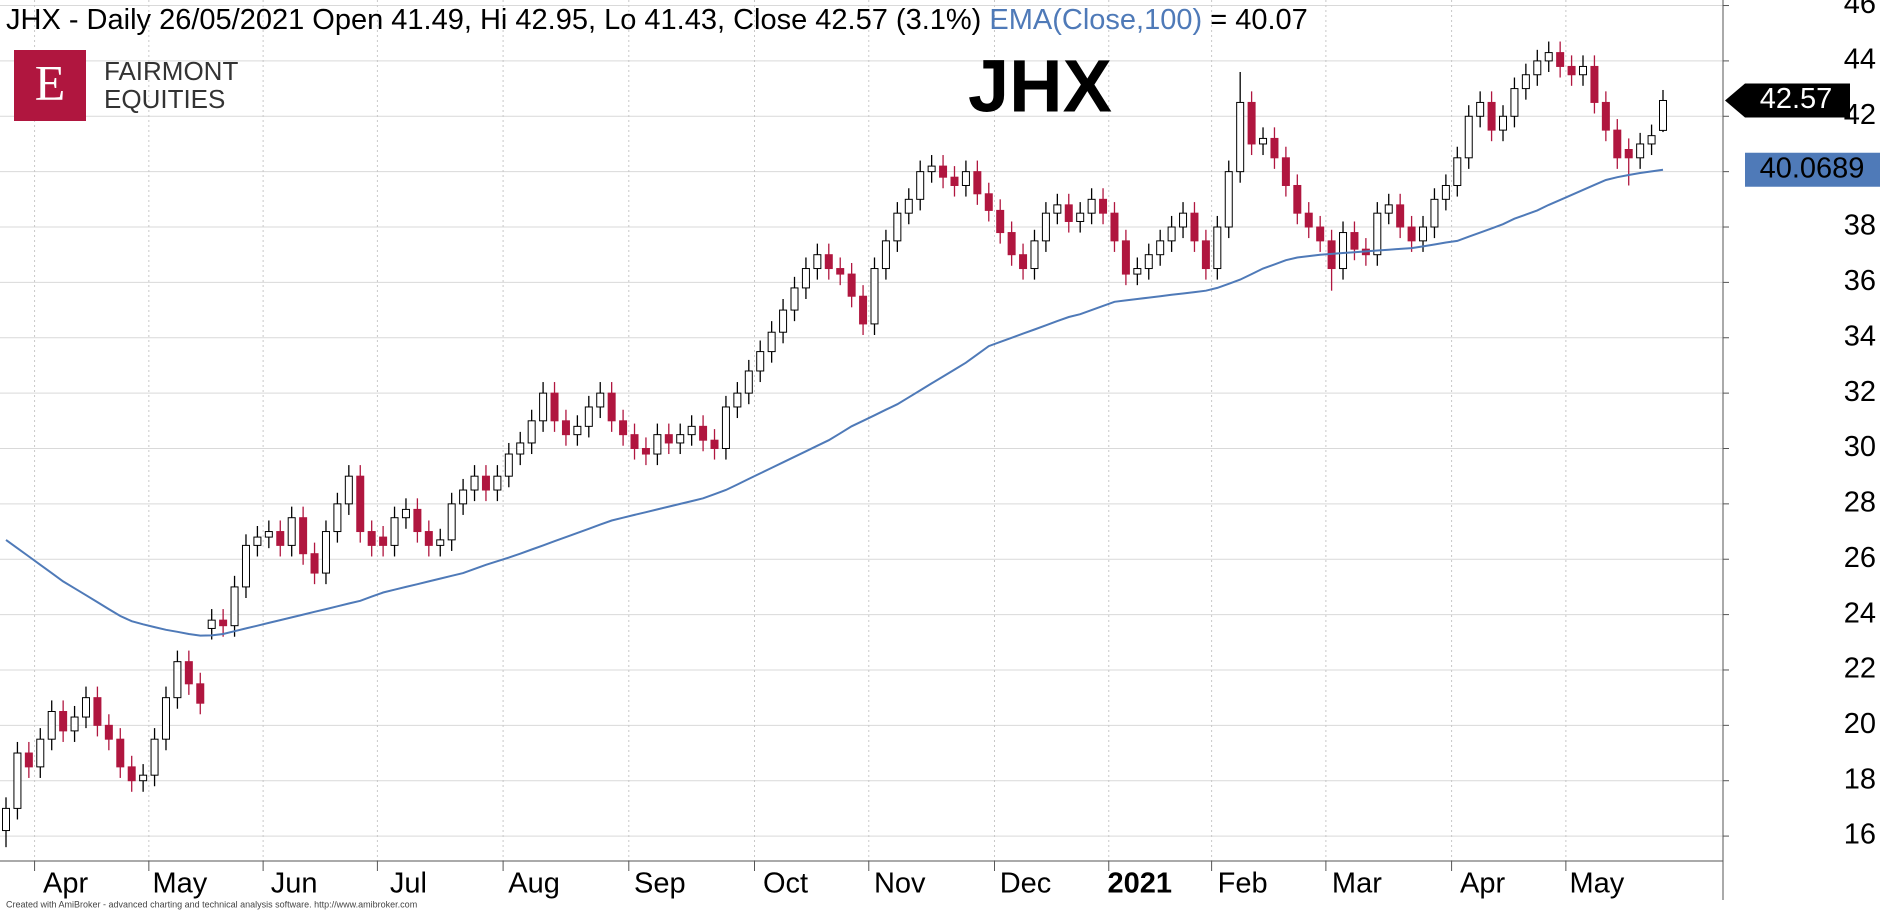  What do you see at coordinates (1860, 835) in the screenshot?
I see `y-tick-label: 16` at bounding box center [1860, 835].